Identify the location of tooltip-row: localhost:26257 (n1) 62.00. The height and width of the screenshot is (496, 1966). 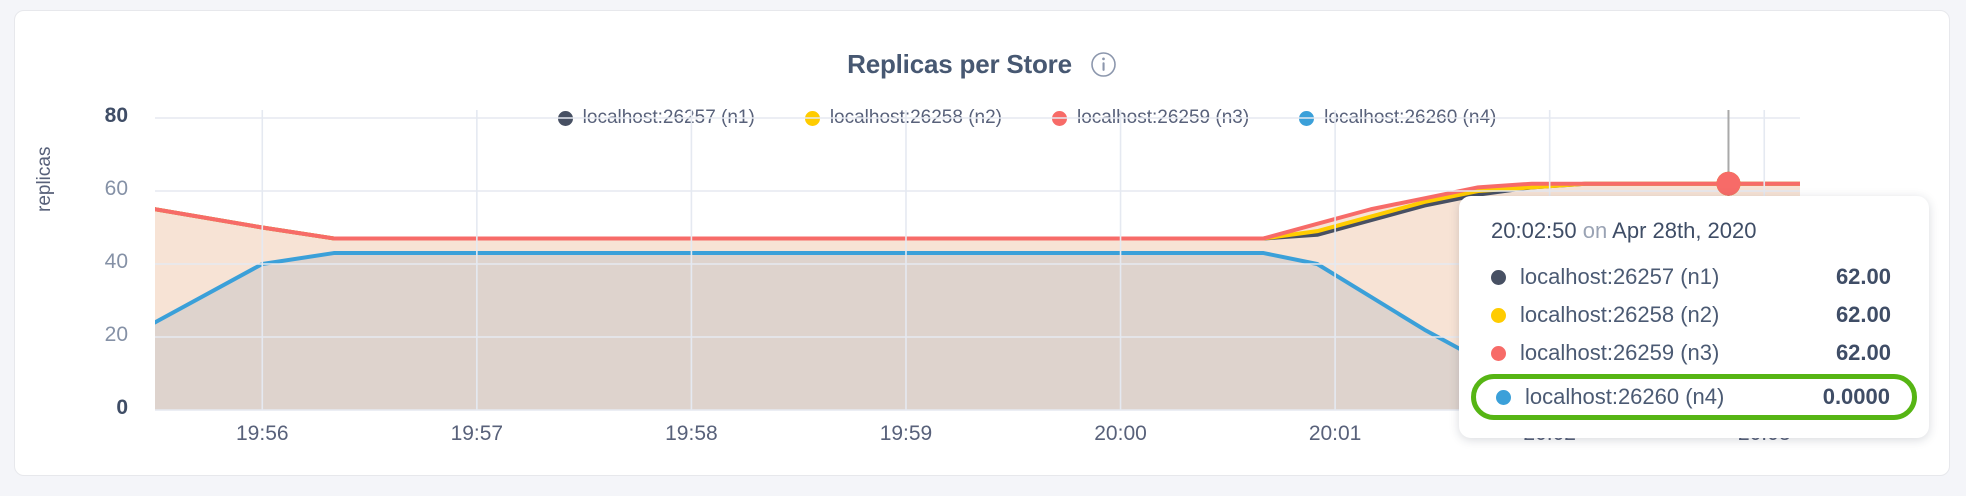
(1694, 277).